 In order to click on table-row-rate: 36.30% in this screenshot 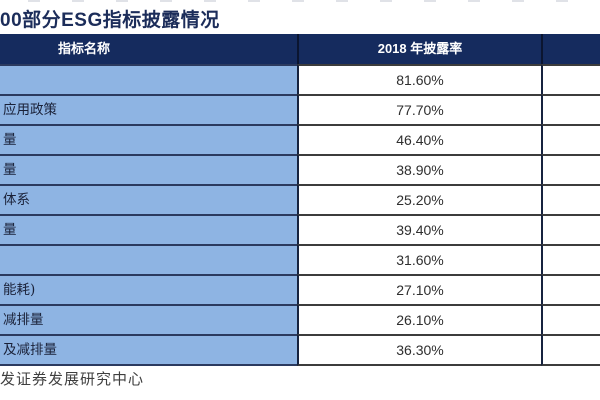, I will do `click(419, 350)`.